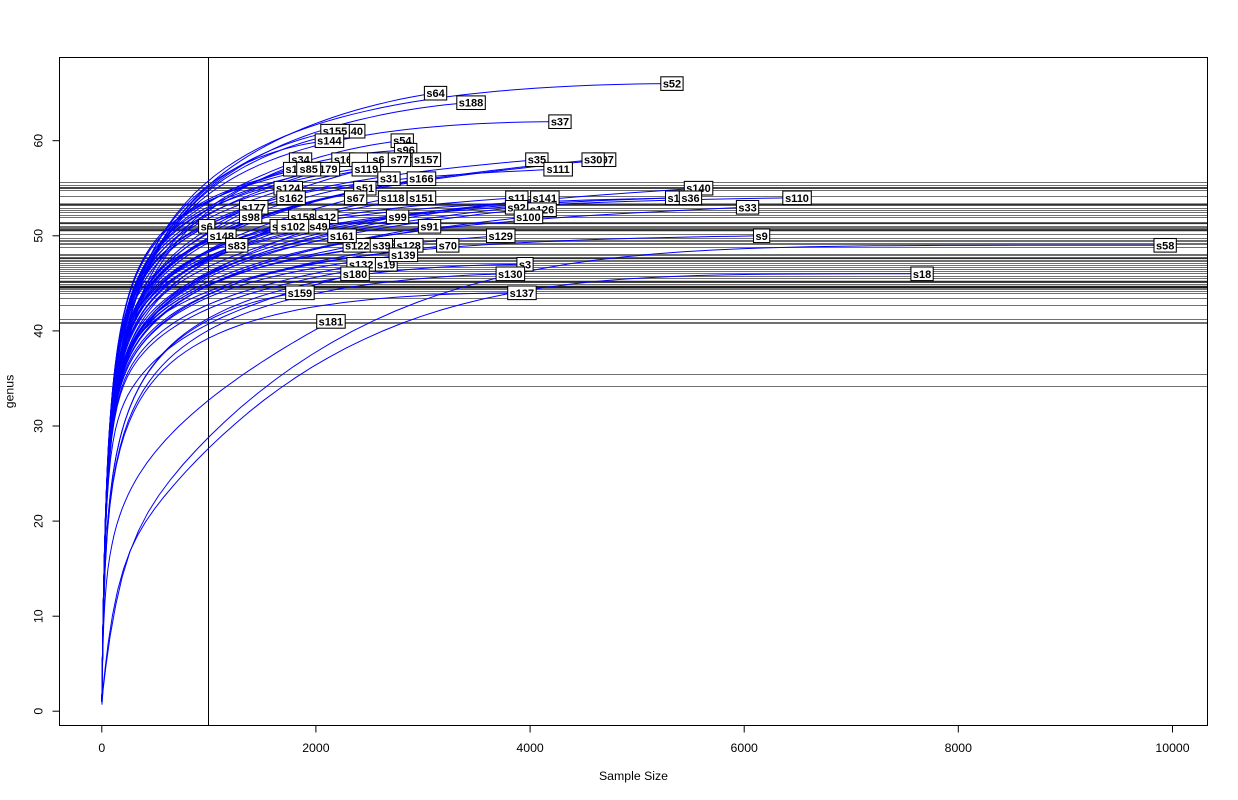  Describe the element at coordinates (251, 218) in the screenshot. I see `svg-text: s98` at that location.